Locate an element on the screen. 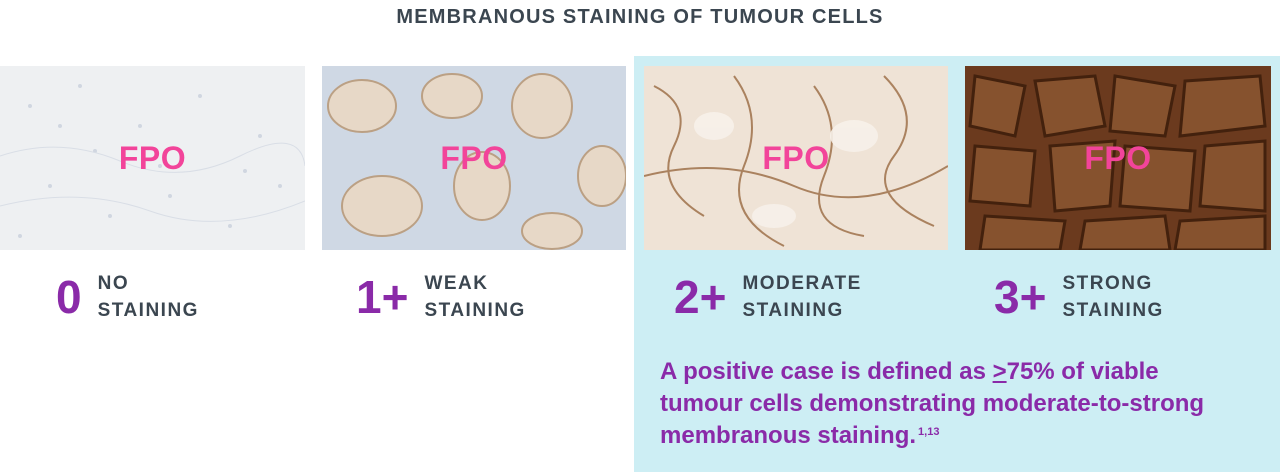 This screenshot has width=1280, height=472. stain-image-grade-0: FPO is located at coordinates (152, 158).